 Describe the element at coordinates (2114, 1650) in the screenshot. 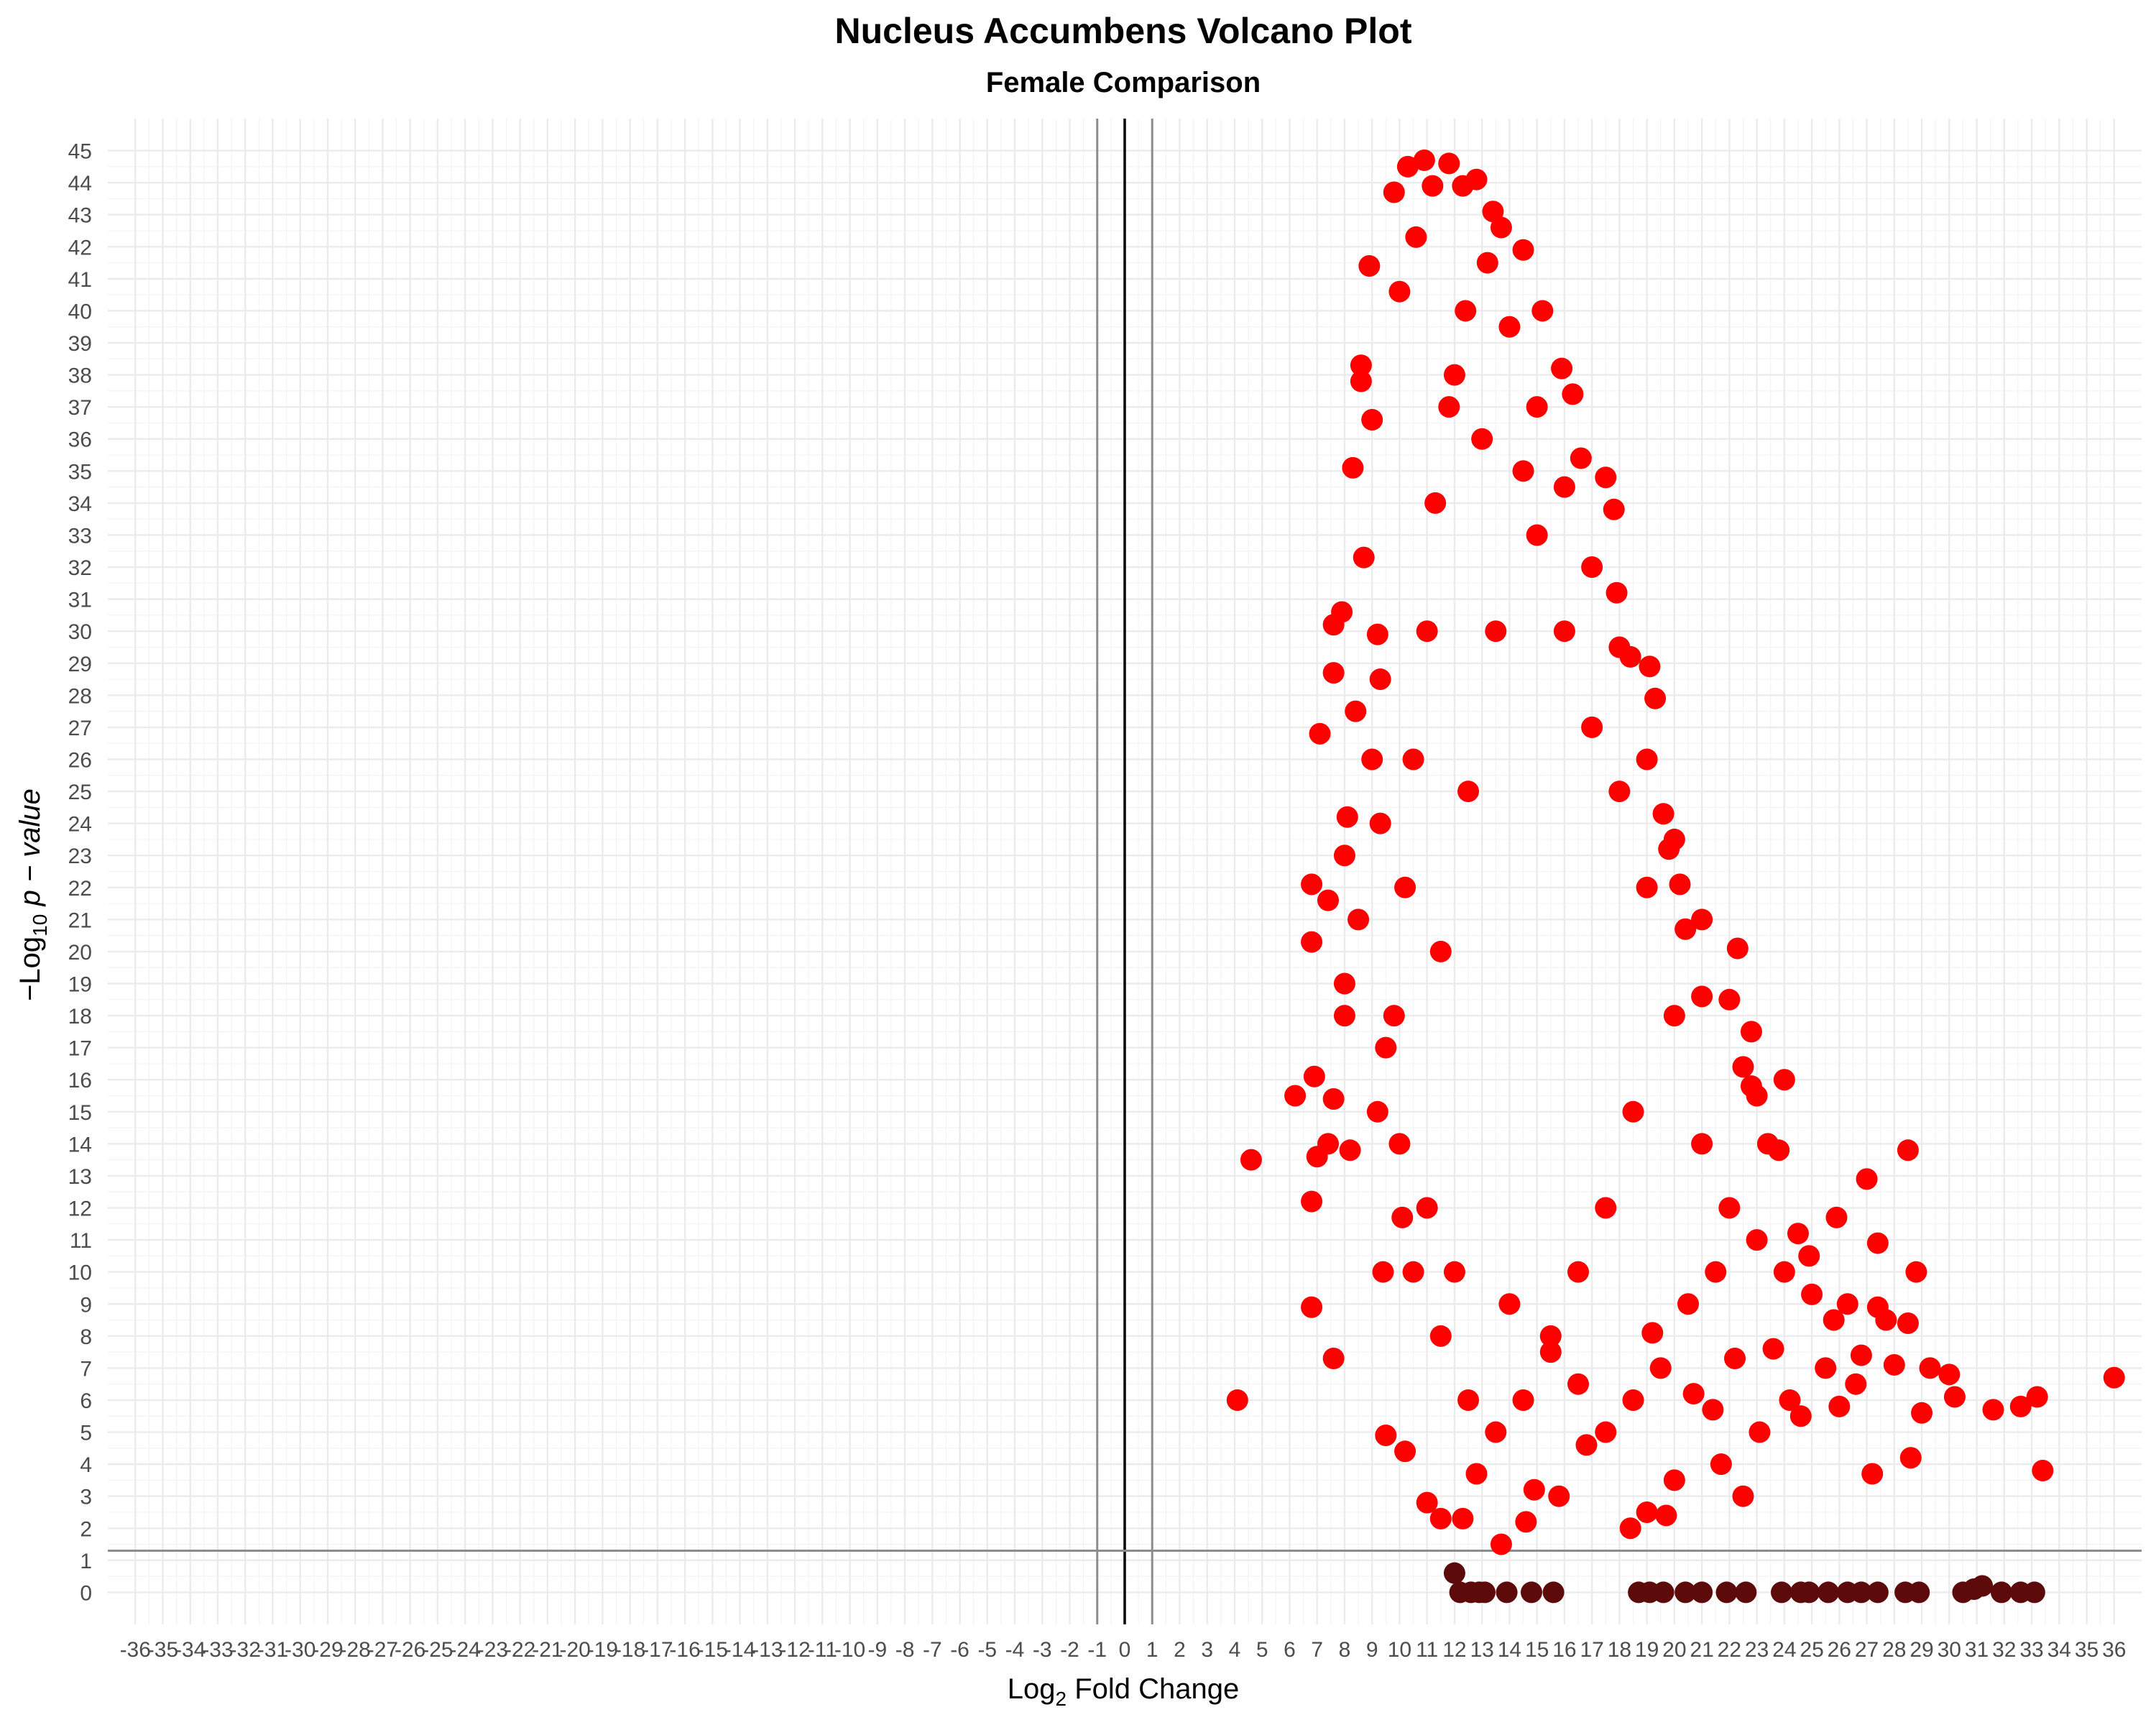

I see `x-tick-label: 36` at that location.